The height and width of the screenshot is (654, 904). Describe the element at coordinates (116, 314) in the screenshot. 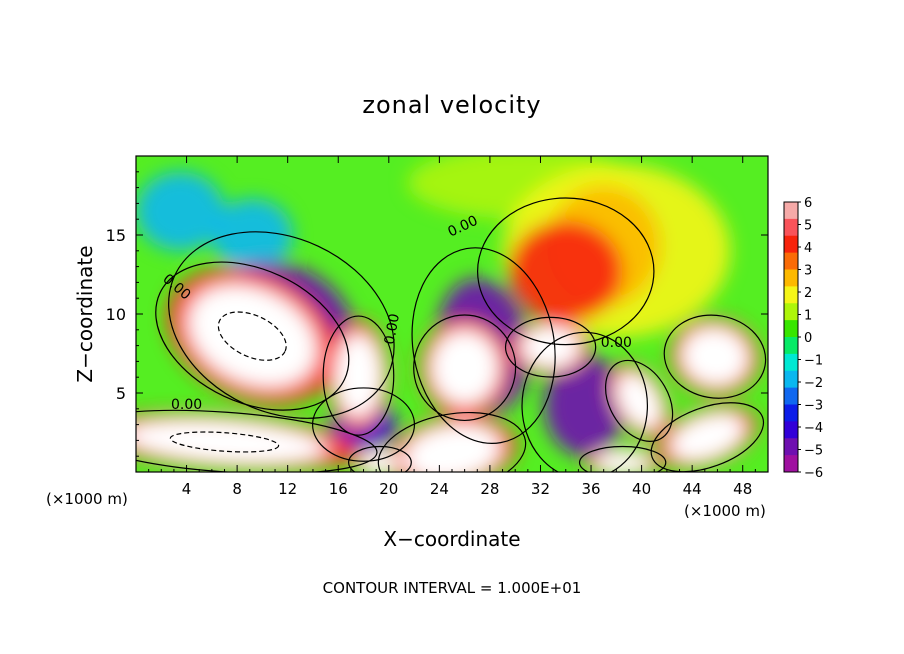

I see `y-tick-label: 10` at that location.